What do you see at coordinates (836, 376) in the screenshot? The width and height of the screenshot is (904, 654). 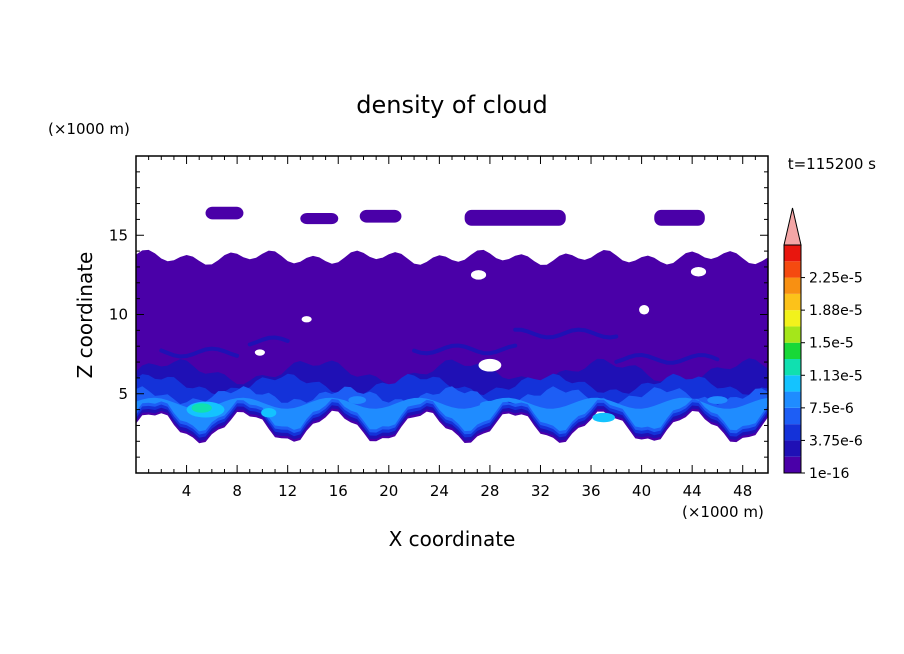 I see `colorbar-label: 1.13e-5` at bounding box center [836, 376].